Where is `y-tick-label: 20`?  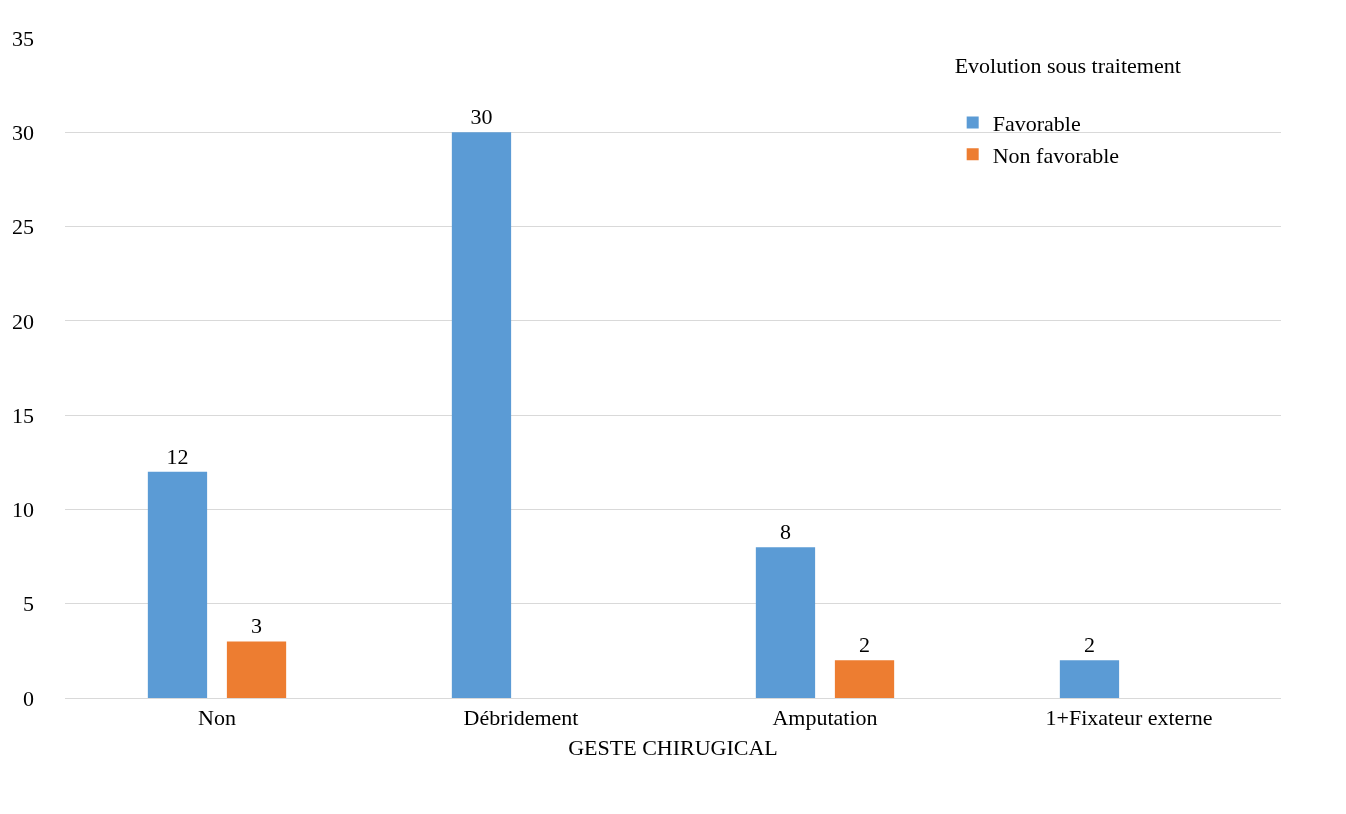
y-tick-label: 20 is located at coordinates (23, 321).